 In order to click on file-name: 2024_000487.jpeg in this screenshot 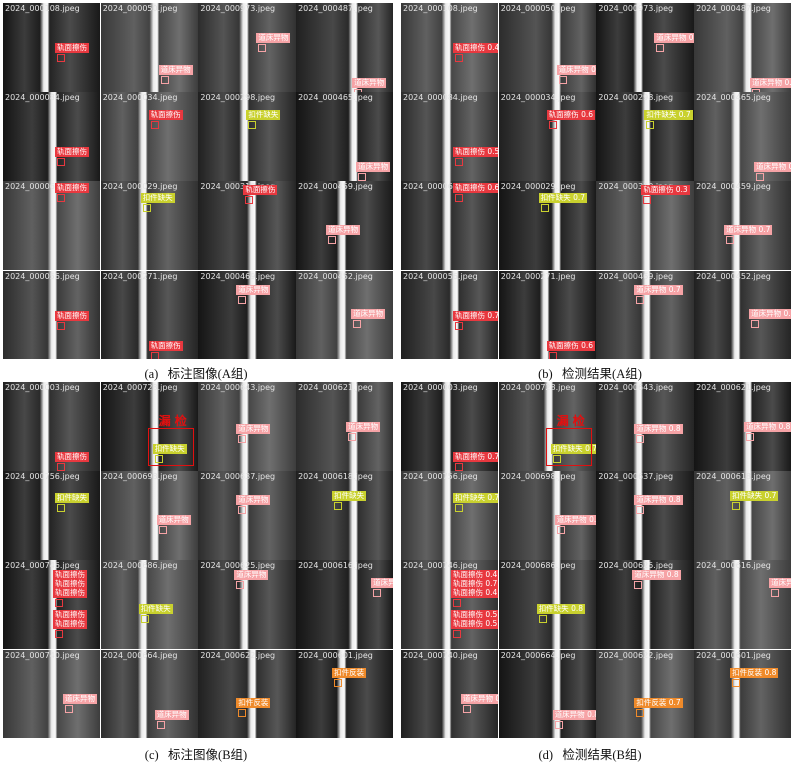, I will do `click(733, 8)`.